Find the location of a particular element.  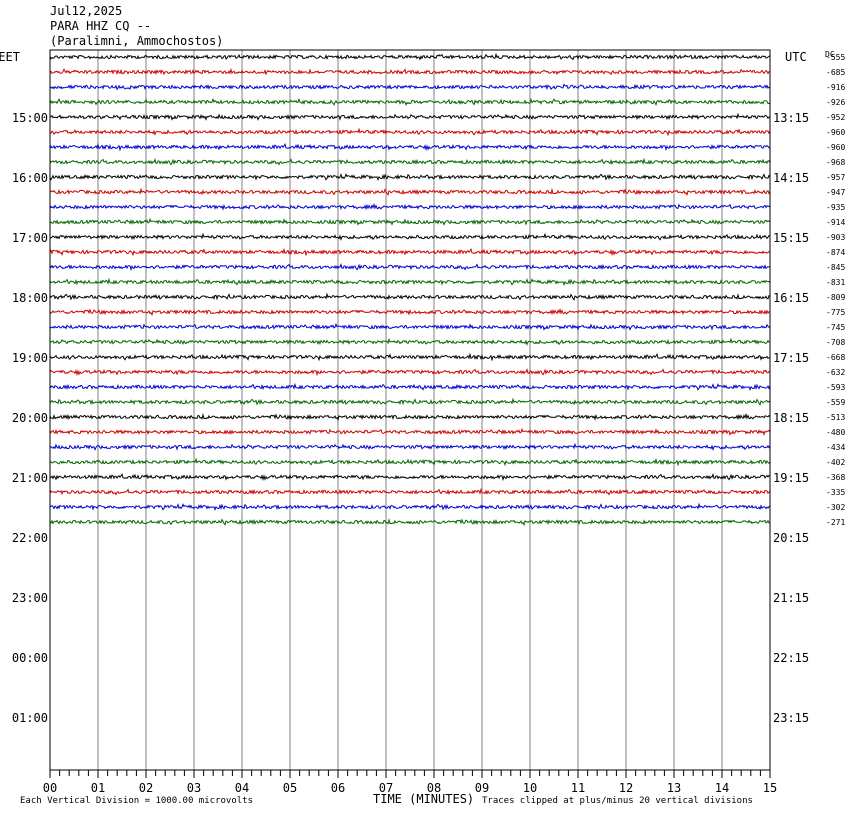

left-time-label: 01:00 is located at coordinates (30, 718).